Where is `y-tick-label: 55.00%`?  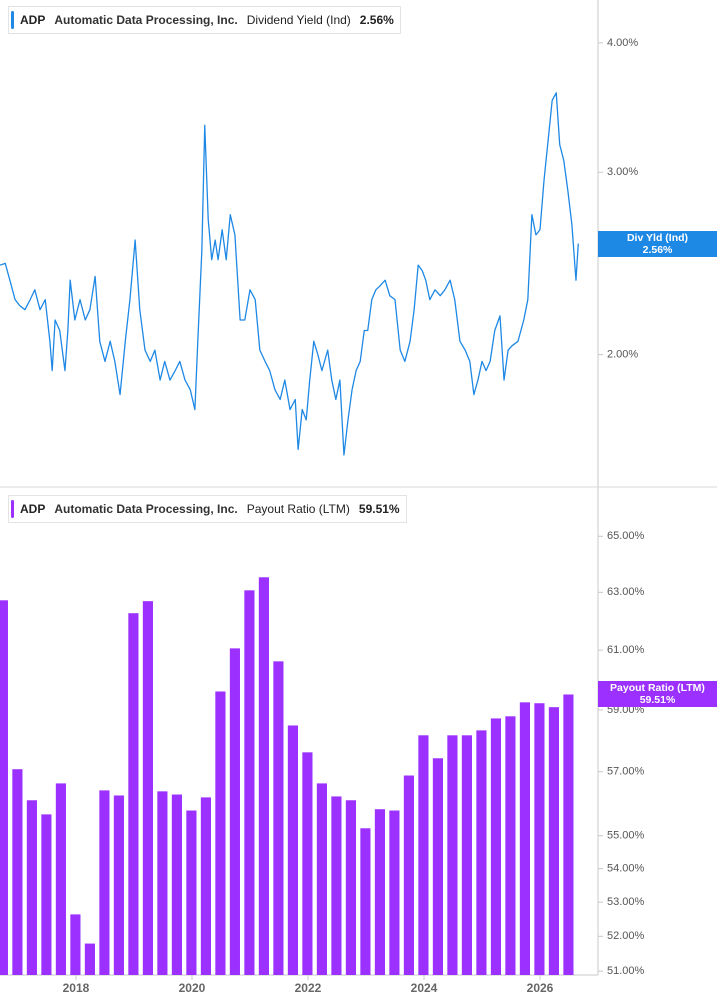 y-tick-label: 55.00% is located at coordinates (626, 836).